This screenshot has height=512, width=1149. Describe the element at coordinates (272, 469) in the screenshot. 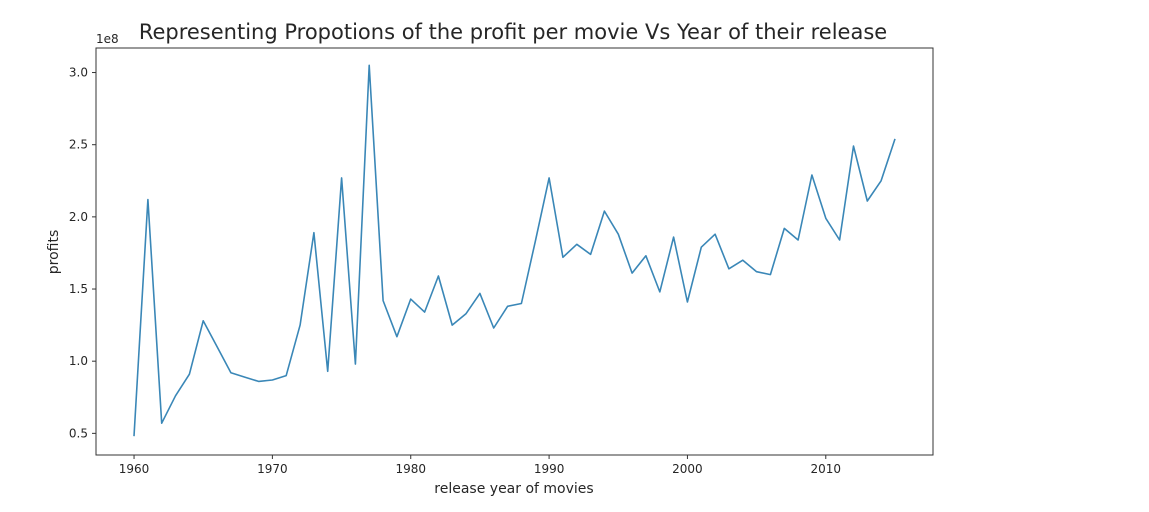

I see `x-tick-label: 1970` at that location.